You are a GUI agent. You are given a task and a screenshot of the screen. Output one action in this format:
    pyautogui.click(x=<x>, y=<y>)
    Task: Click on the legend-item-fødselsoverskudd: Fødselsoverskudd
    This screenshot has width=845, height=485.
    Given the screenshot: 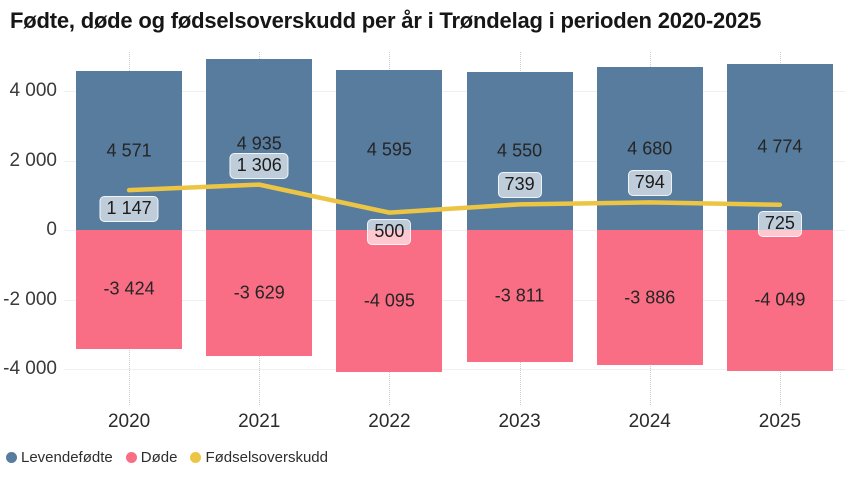 What is the action you would take?
    pyautogui.click(x=259, y=457)
    